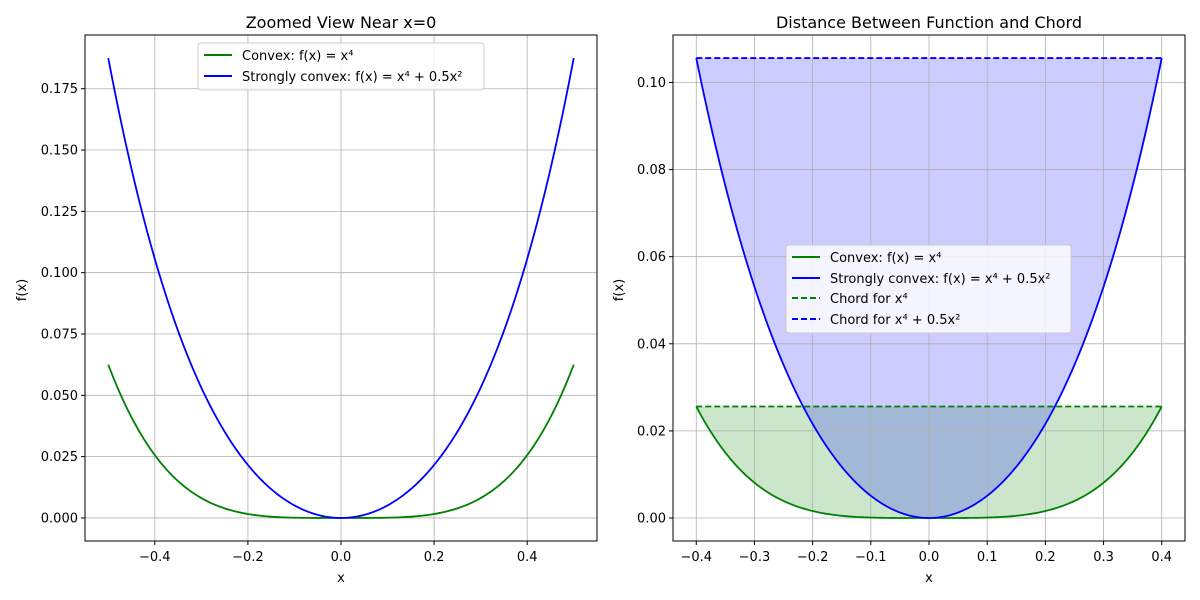 The image size is (1200, 600). What do you see at coordinates (869, 299) in the screenshot?
I see `right-legend-label-chord-convex: Chord for x⁴` at bounding box center [869, 299].